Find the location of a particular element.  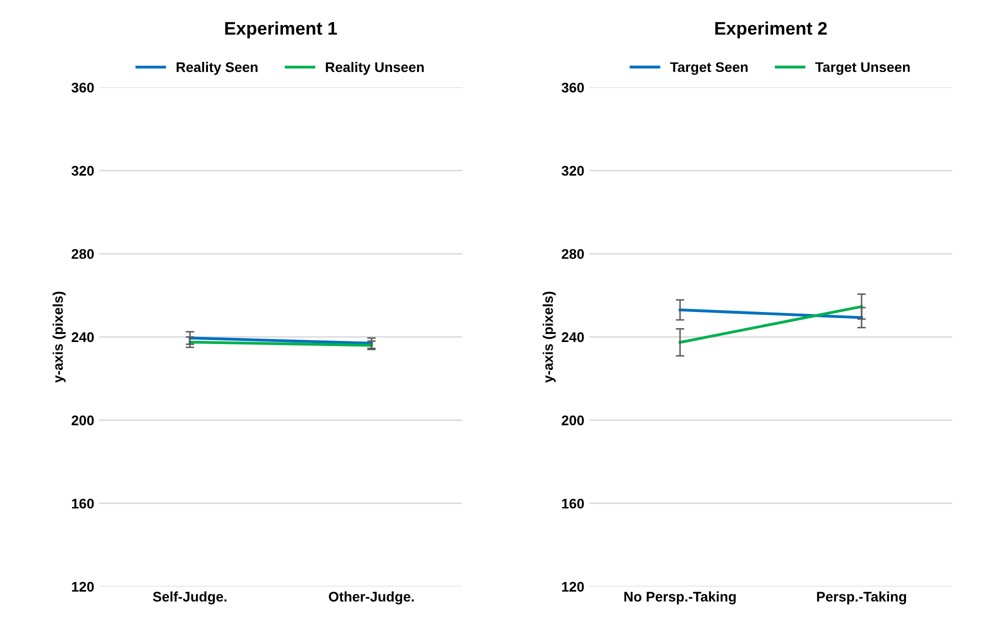

x-tick-label: No Persp.-Taking is located at coordinates (680, 597).